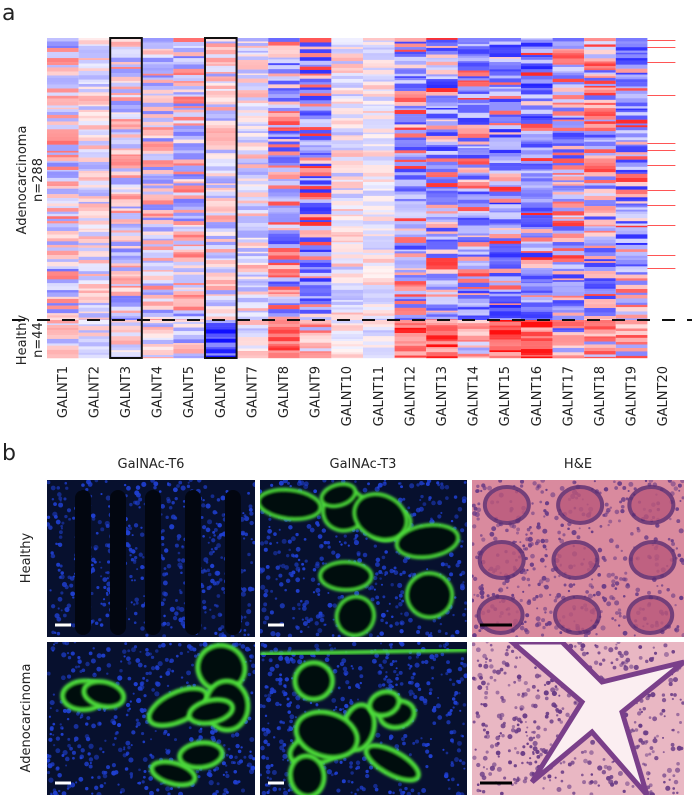 The height and width of the screenshot is (802, 700). Describe the element at coordinates (578, 718) in the screenshot. I see `micrograph` at that location.